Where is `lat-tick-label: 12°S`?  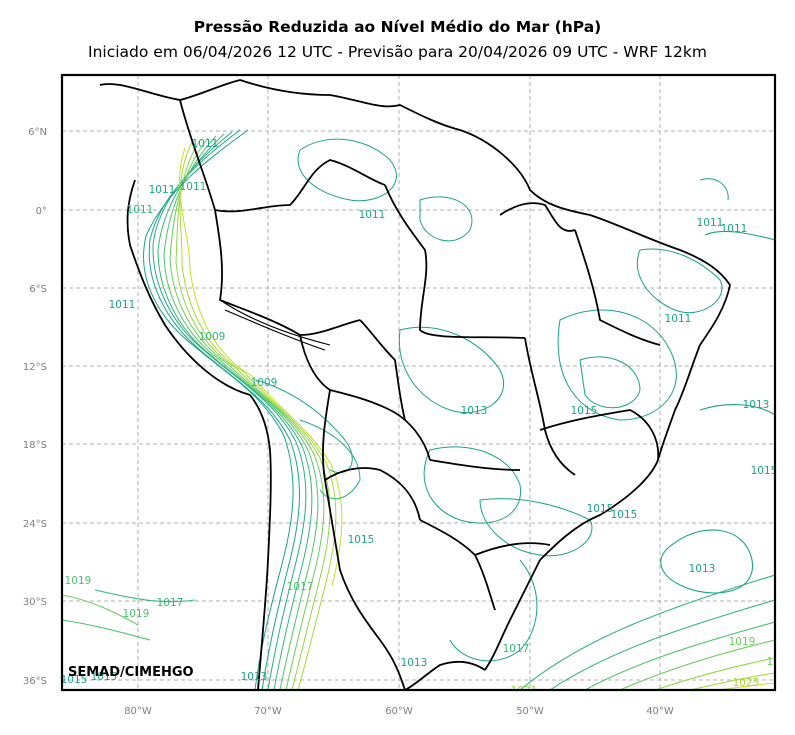
lat-tick-label: 12°S is located at coordinates (35, 367).